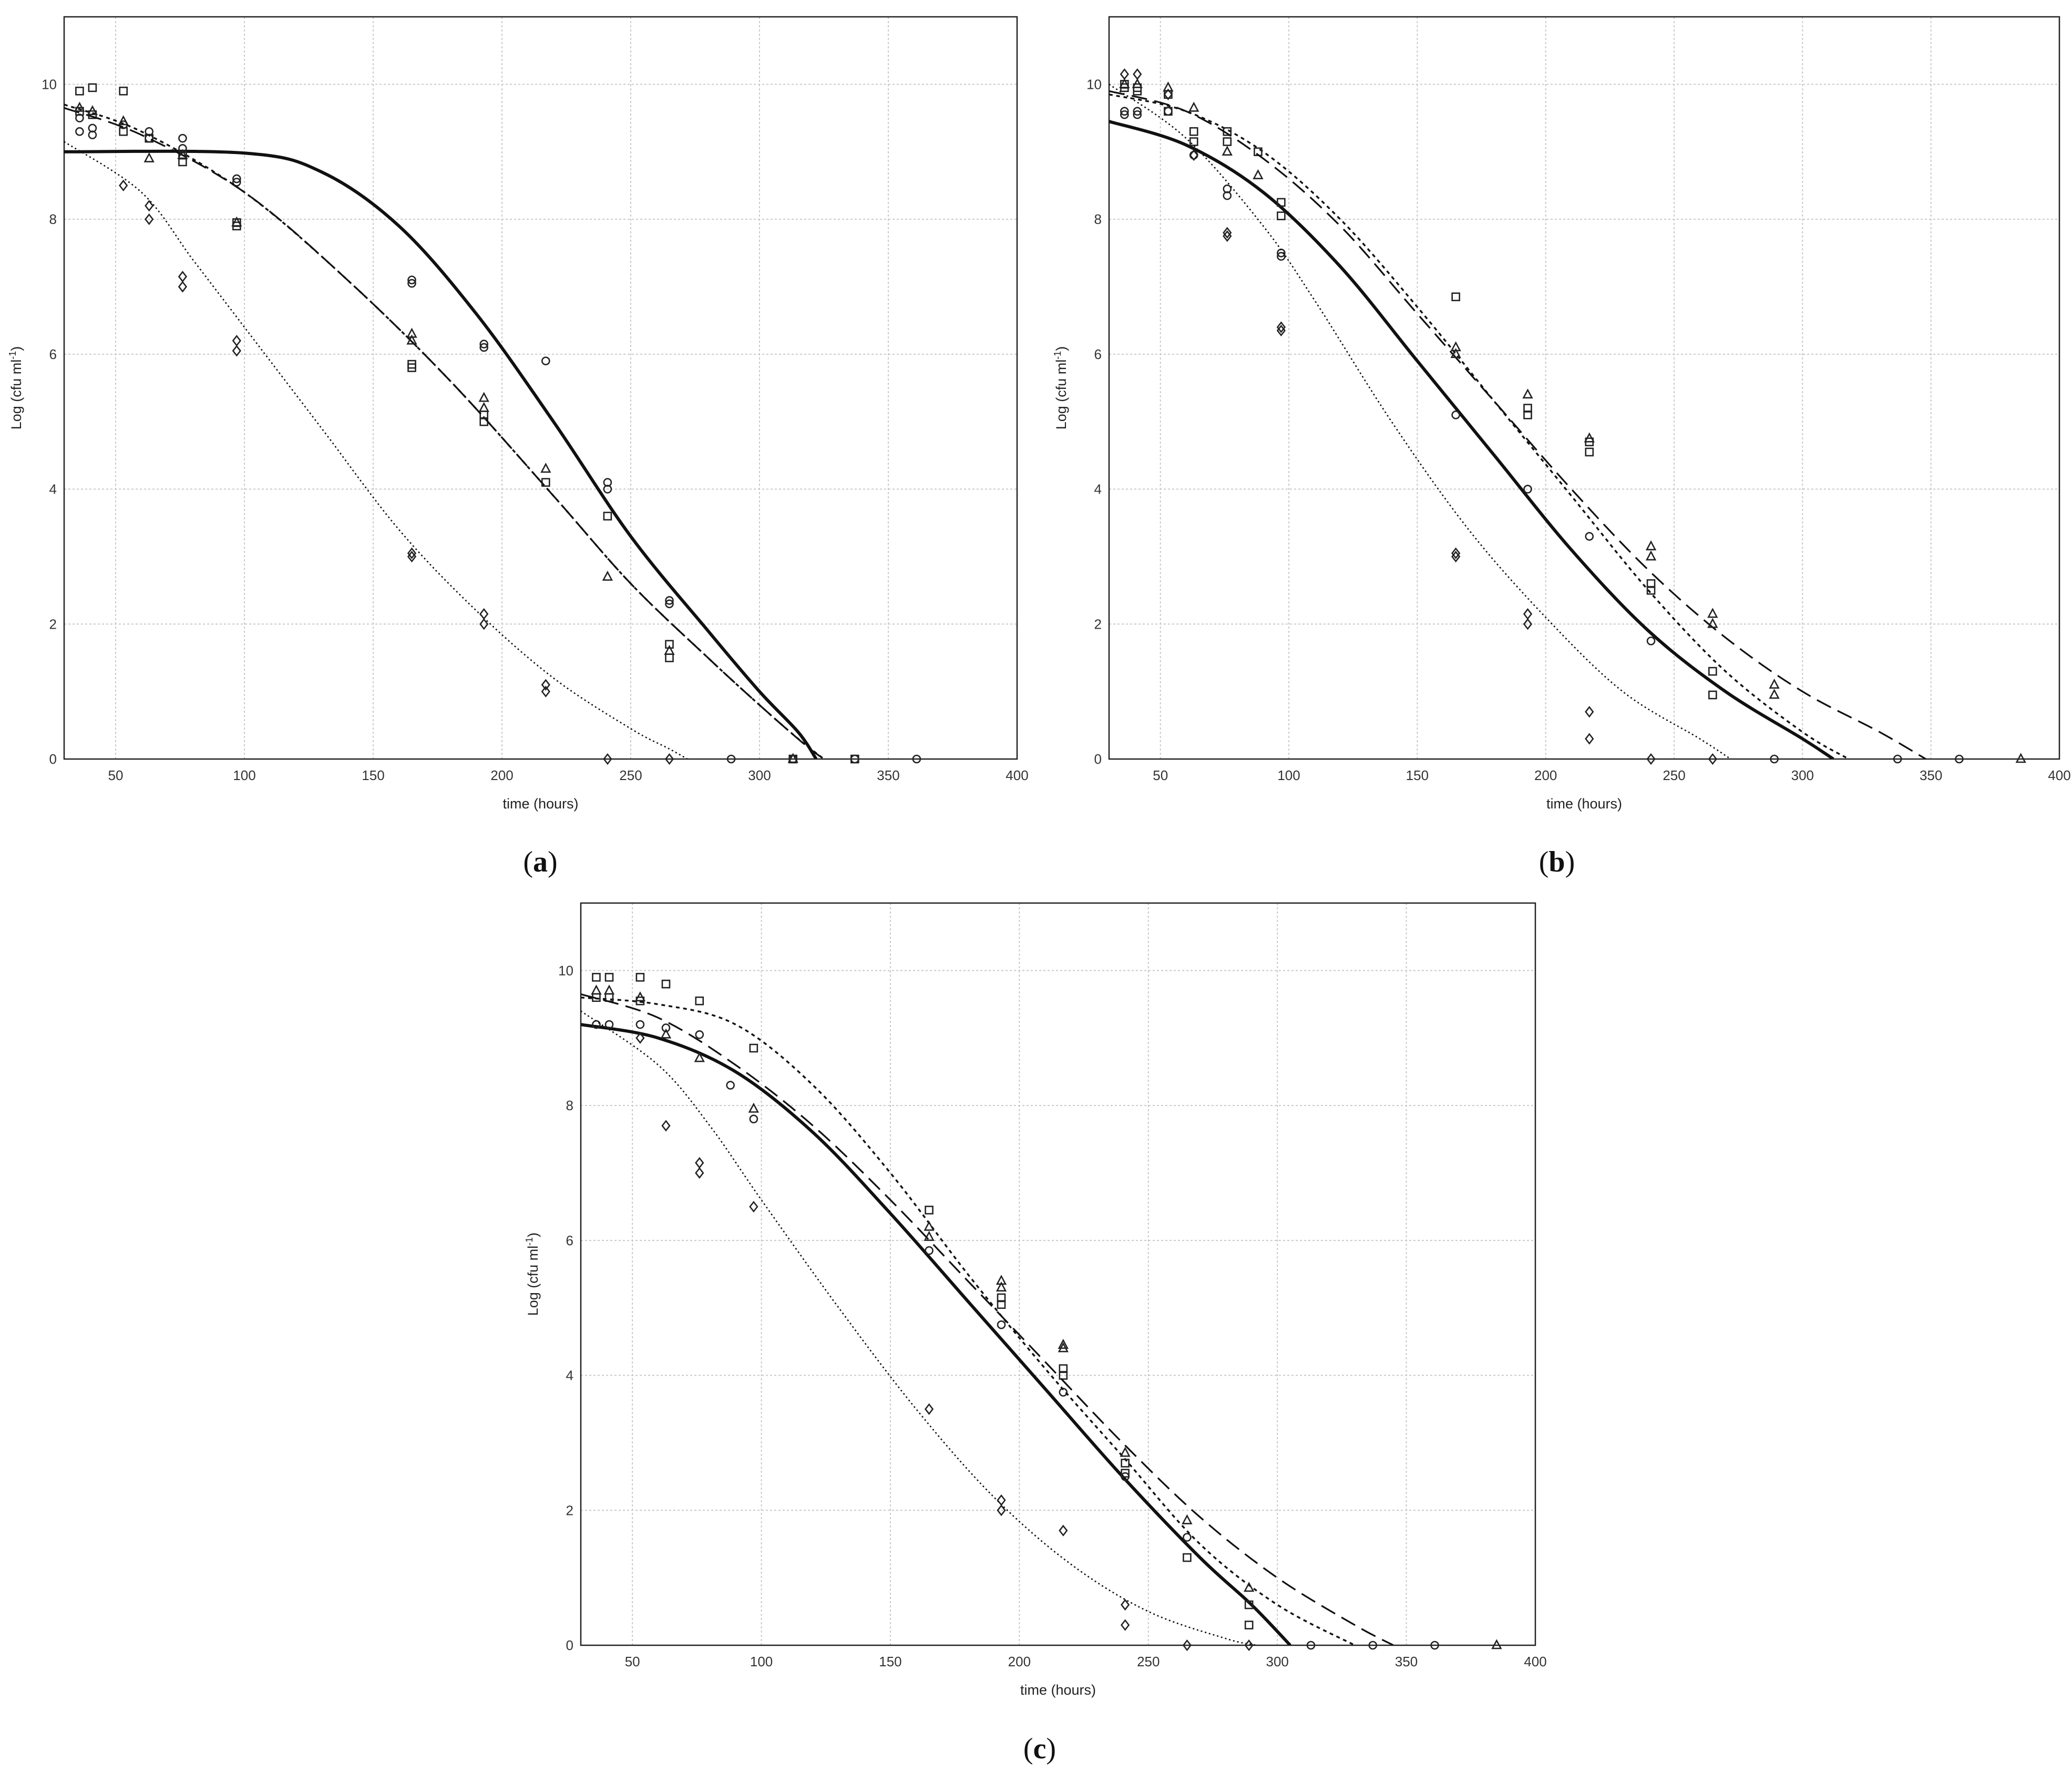 The width and height of the screenshot is (2072, 1773). What do you see at coordinates (1544, 862) in the screenshot?
I see `panel-label-open: (` at bounding box center [1544, 862].